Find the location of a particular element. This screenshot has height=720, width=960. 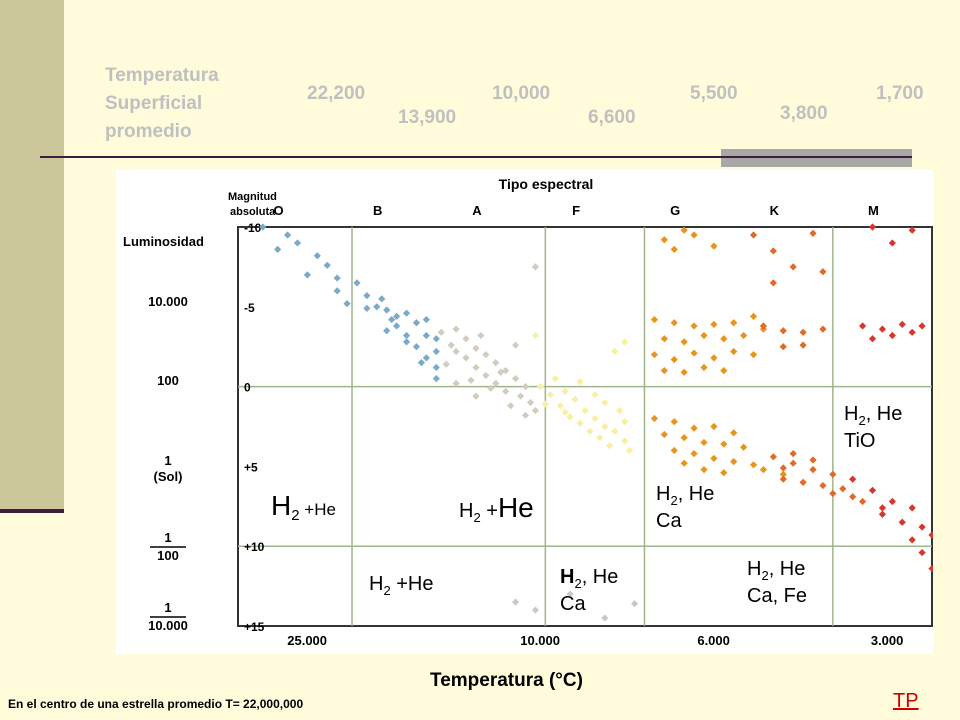

left-decorative-bar is located at coordinates (32, 255).